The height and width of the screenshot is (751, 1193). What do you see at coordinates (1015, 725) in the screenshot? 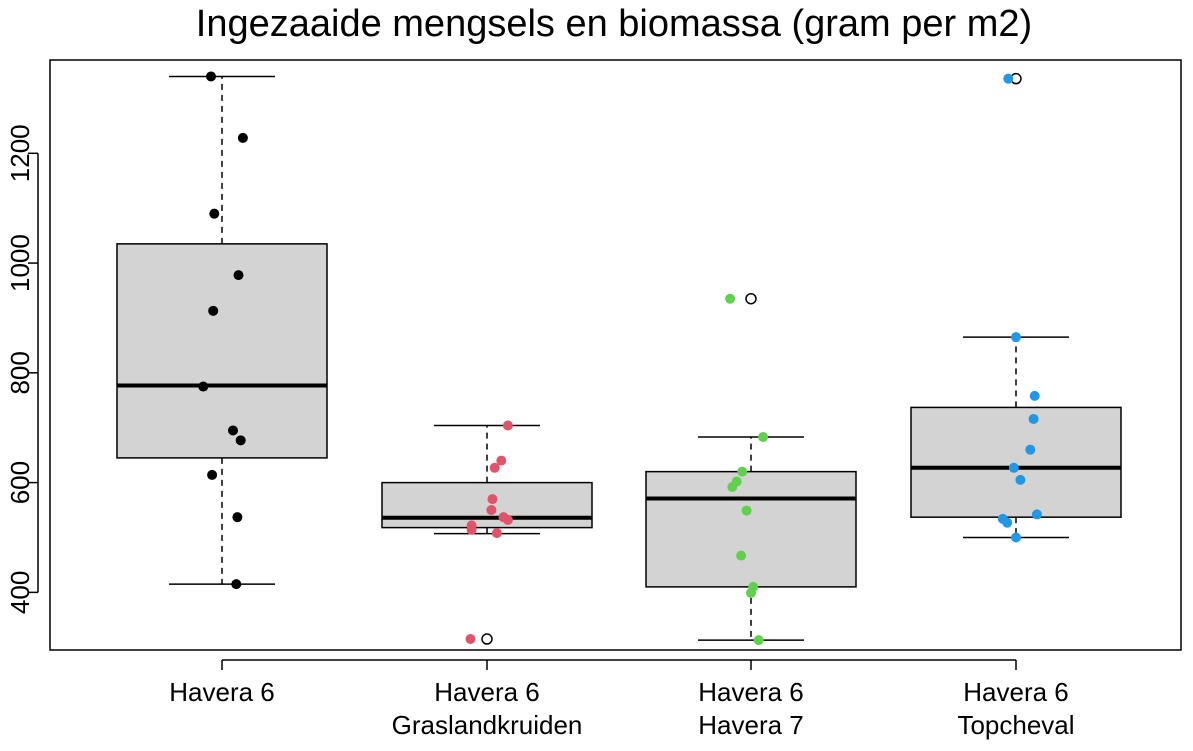
I see `x-tick-label: Topcheval` at bounding box center [1015, 725].